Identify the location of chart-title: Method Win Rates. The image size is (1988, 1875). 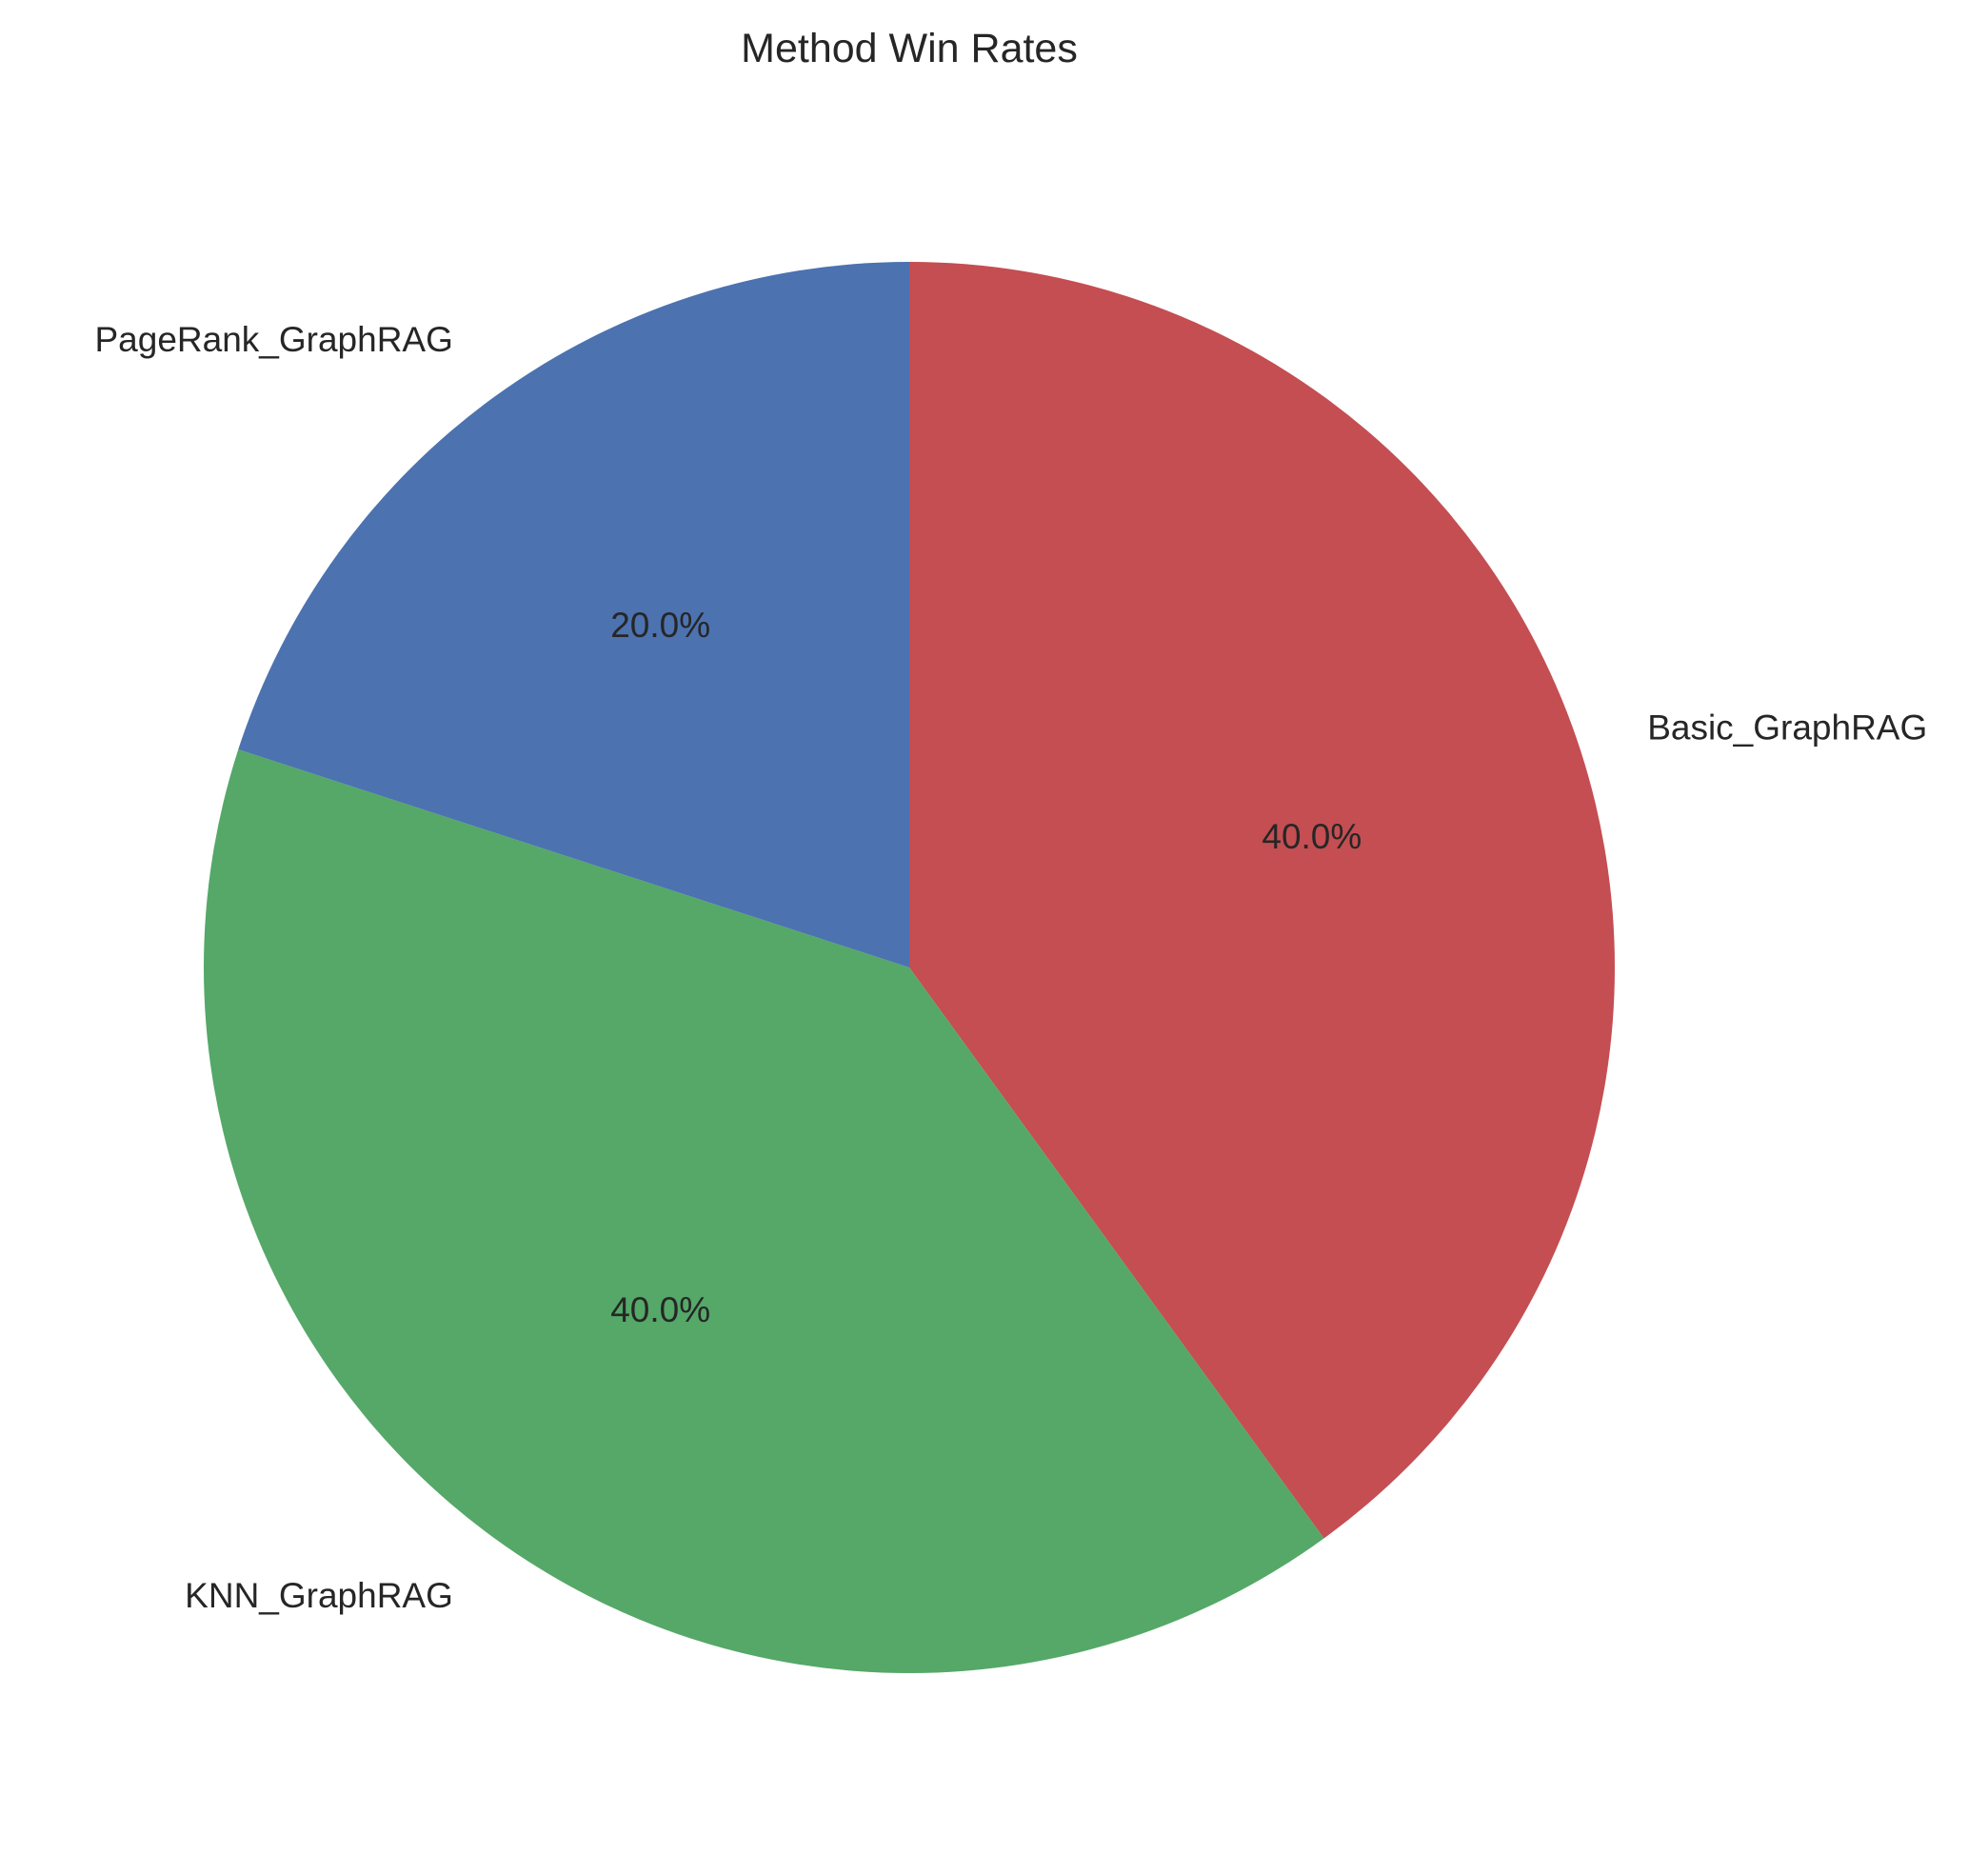
(909, 48).